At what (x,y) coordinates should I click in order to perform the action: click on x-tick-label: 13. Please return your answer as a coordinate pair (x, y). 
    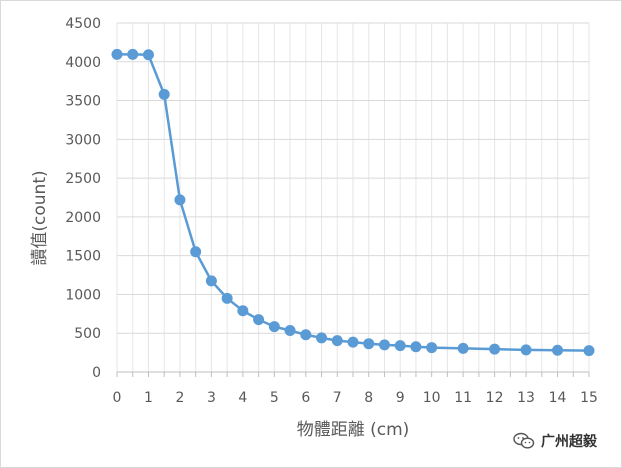
    Looking at the image, I should click on (526, 398).